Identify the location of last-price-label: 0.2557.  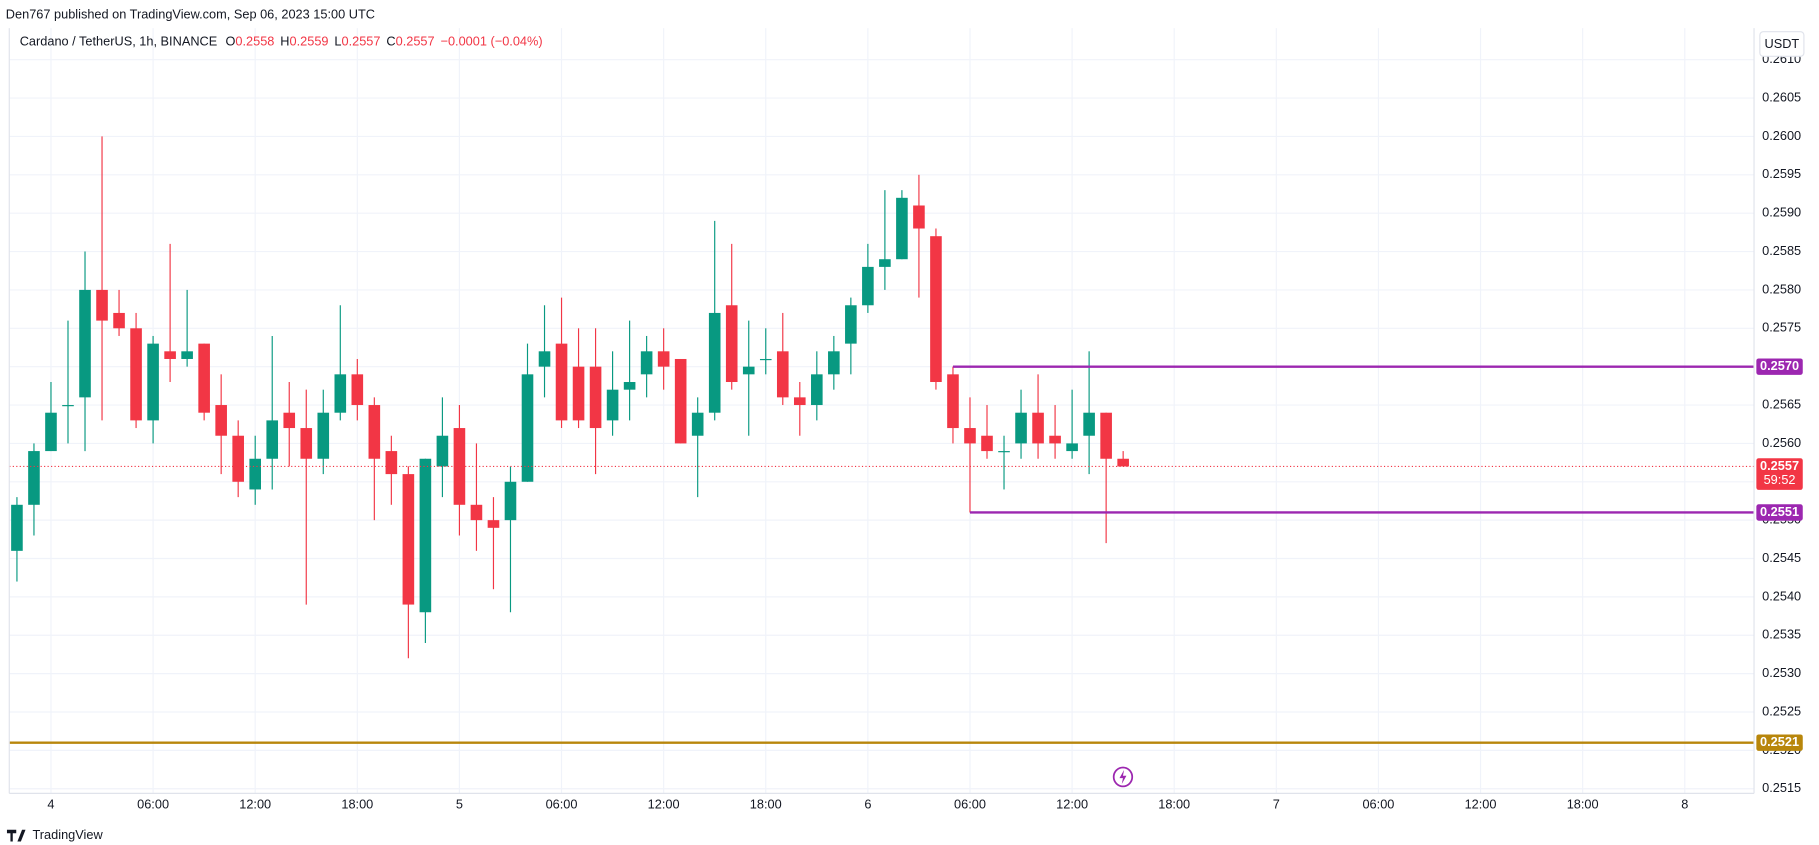
(1779, 465).